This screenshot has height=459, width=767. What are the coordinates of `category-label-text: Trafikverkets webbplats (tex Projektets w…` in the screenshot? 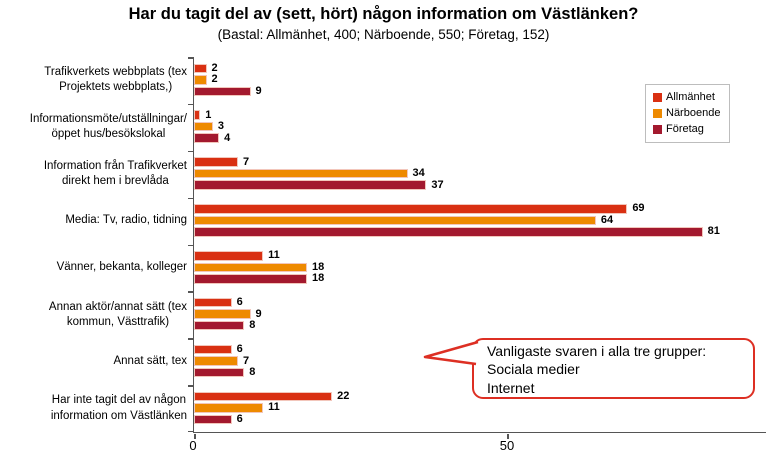 It's located at (115, 80).